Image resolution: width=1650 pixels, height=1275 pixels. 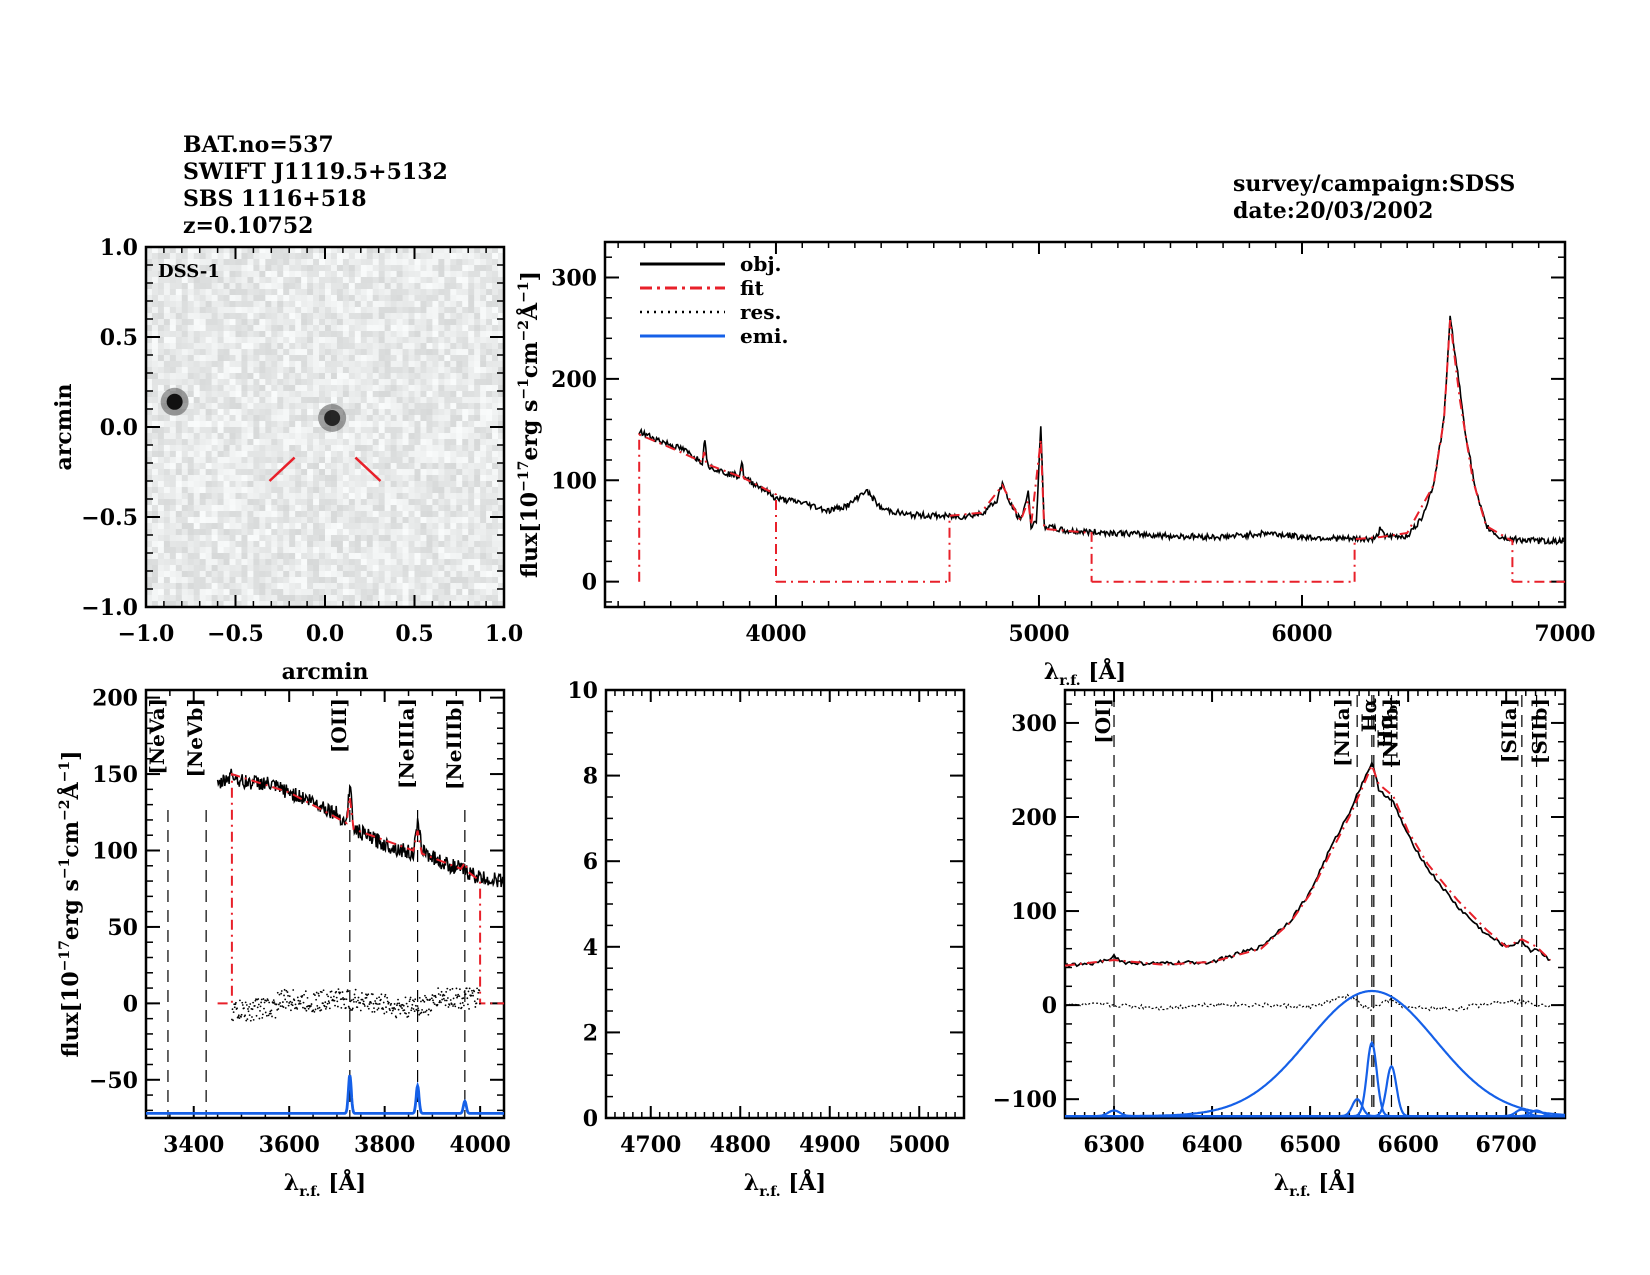 What do you see at coordinates (1342, 732) in the screenshot?
I see `line-marker-label: [NIIa]` at bounding box center [1342, 732].